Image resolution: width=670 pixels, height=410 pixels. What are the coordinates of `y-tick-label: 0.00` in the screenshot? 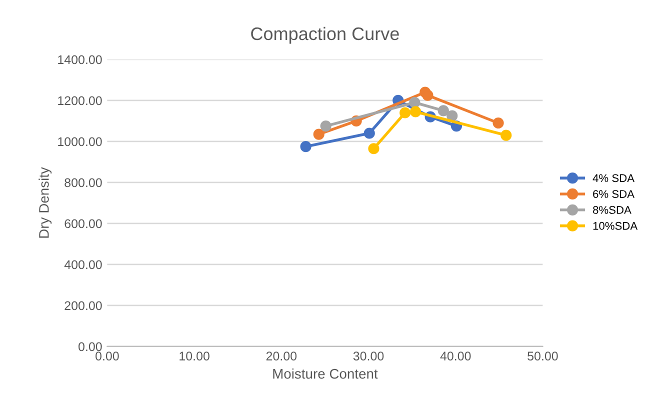 It's located at (90, 347).